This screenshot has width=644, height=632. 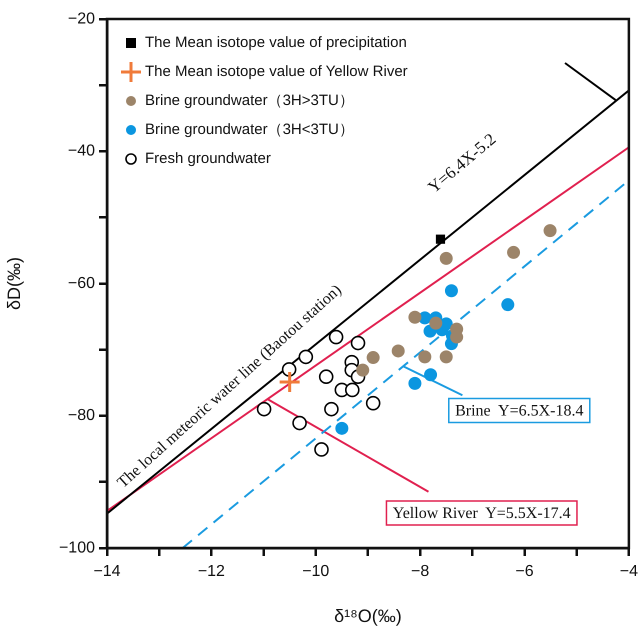 What do you see at coordinates (14, 283) in the screenshot?
I see `y-axis-title: δD(‰)` at bounding box center [14, 283].